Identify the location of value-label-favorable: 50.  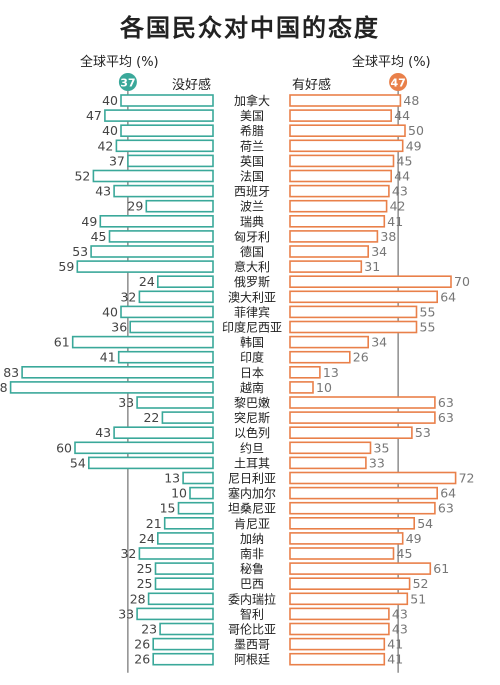
(416, 130).